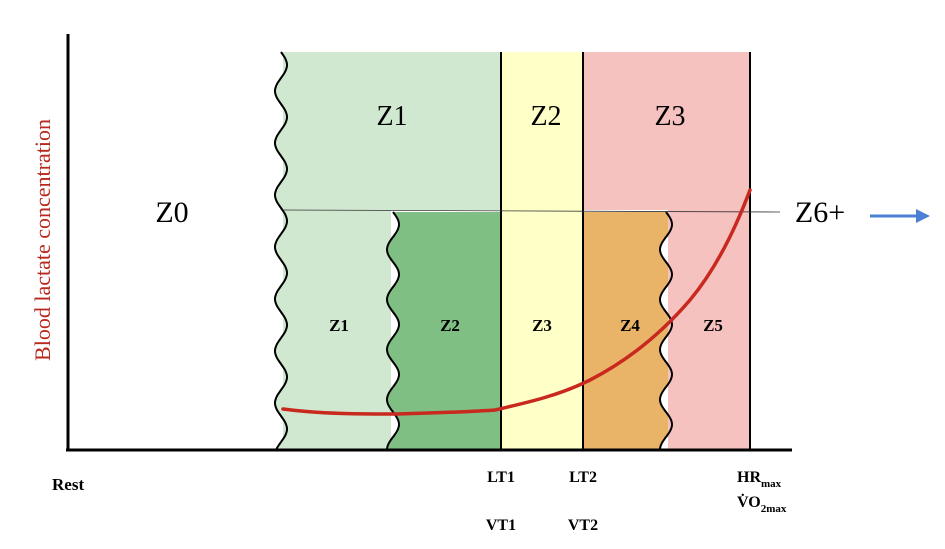 Image resolution: width=945 pixels, height=549 pixels. I want to click on zone-label-z0: Z0, so click(171, 212).